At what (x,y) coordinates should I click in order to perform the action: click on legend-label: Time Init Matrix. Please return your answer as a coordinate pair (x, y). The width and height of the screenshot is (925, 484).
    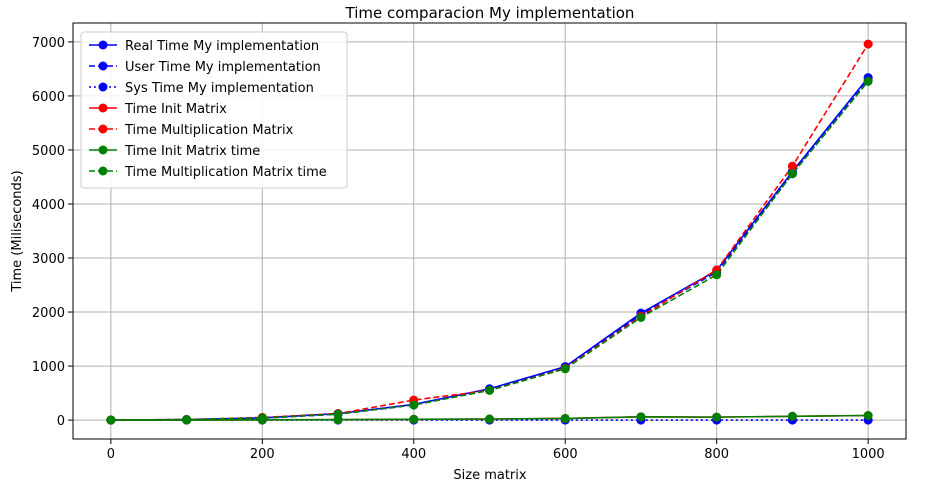
    Looking at the image, I should click on (175, 109).